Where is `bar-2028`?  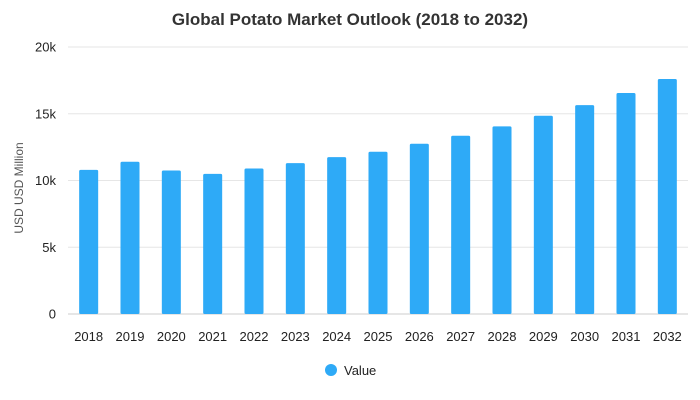 bar-2028 is located at coordinates (502, 220).